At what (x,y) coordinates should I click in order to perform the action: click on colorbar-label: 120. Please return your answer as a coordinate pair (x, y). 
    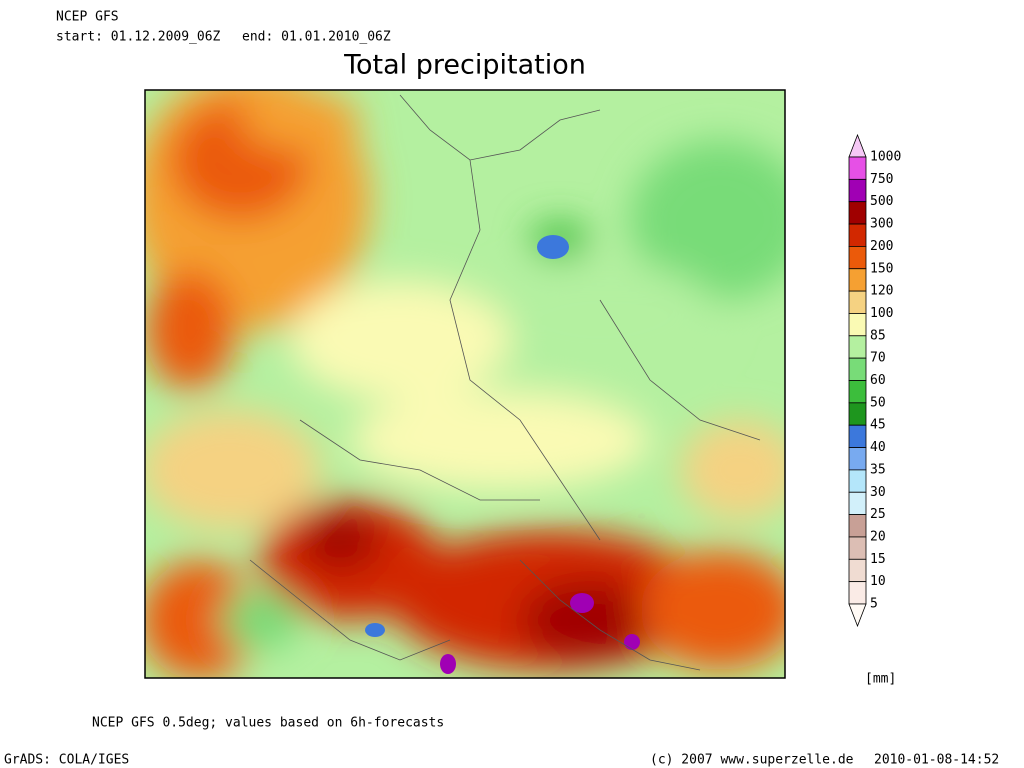
    Looking at the image, I should click on (881, 291).